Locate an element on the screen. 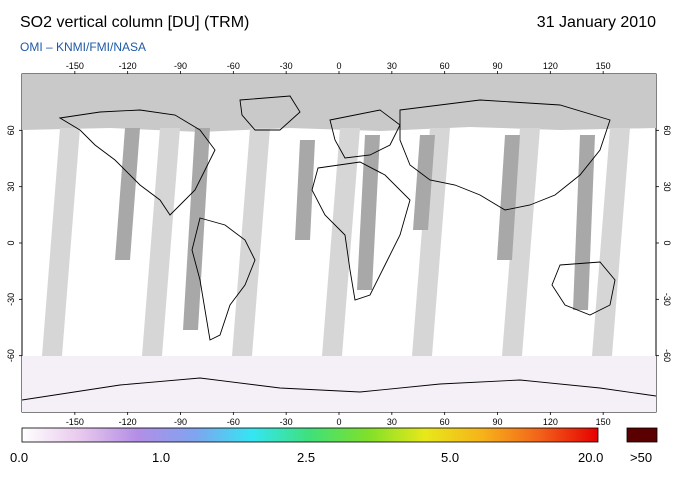 The image size is (676, 480). lat-tick-label-right: -30 is located at coordinates (667, 299).